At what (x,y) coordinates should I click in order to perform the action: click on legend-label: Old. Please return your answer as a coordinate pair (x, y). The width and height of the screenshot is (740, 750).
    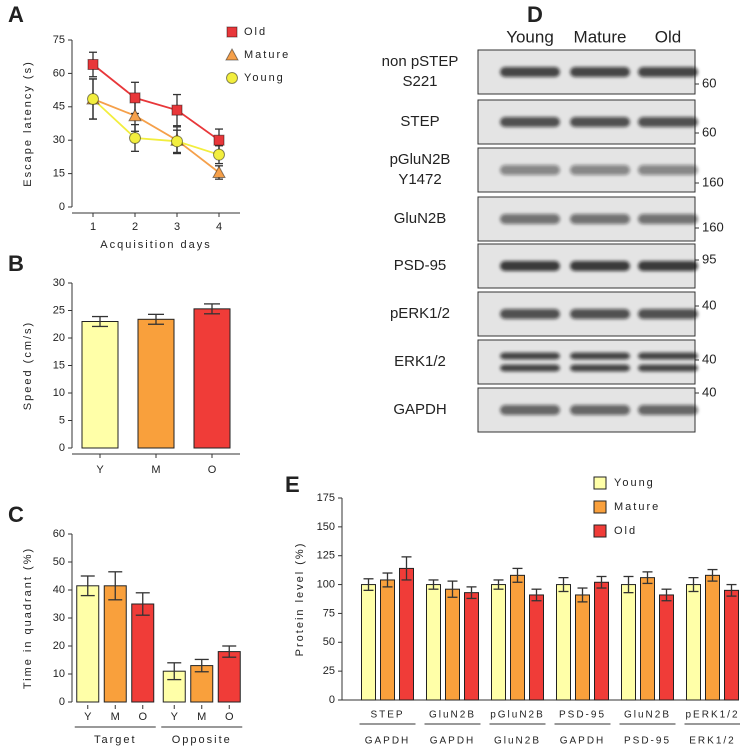
    Looking at the image, I should click on (255, 32).